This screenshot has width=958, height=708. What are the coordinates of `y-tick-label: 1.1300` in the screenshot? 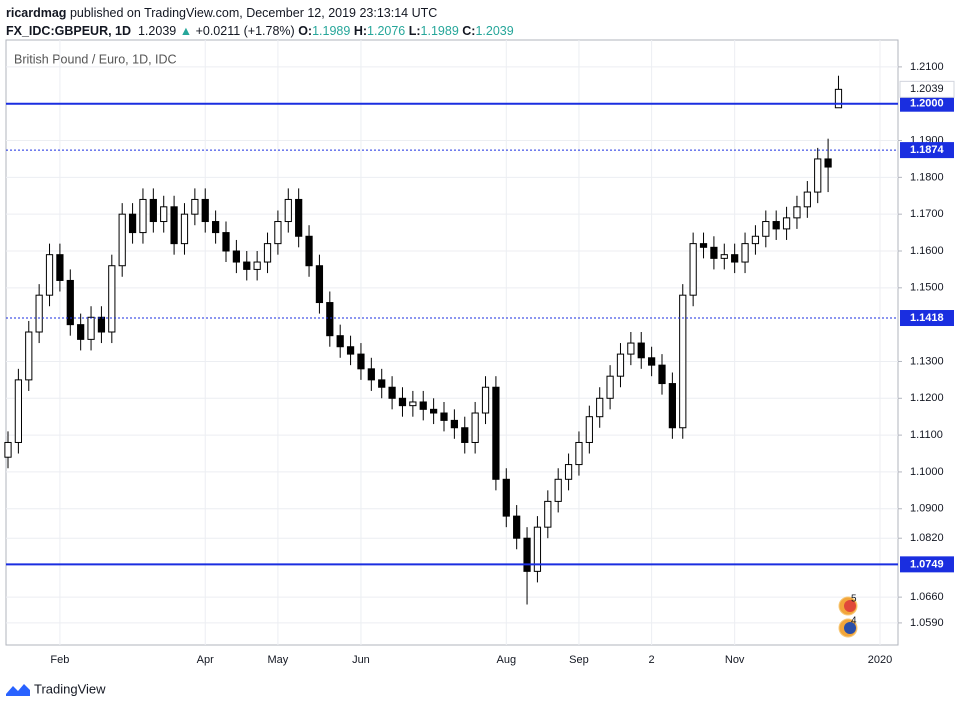 It's located at (927, 361).